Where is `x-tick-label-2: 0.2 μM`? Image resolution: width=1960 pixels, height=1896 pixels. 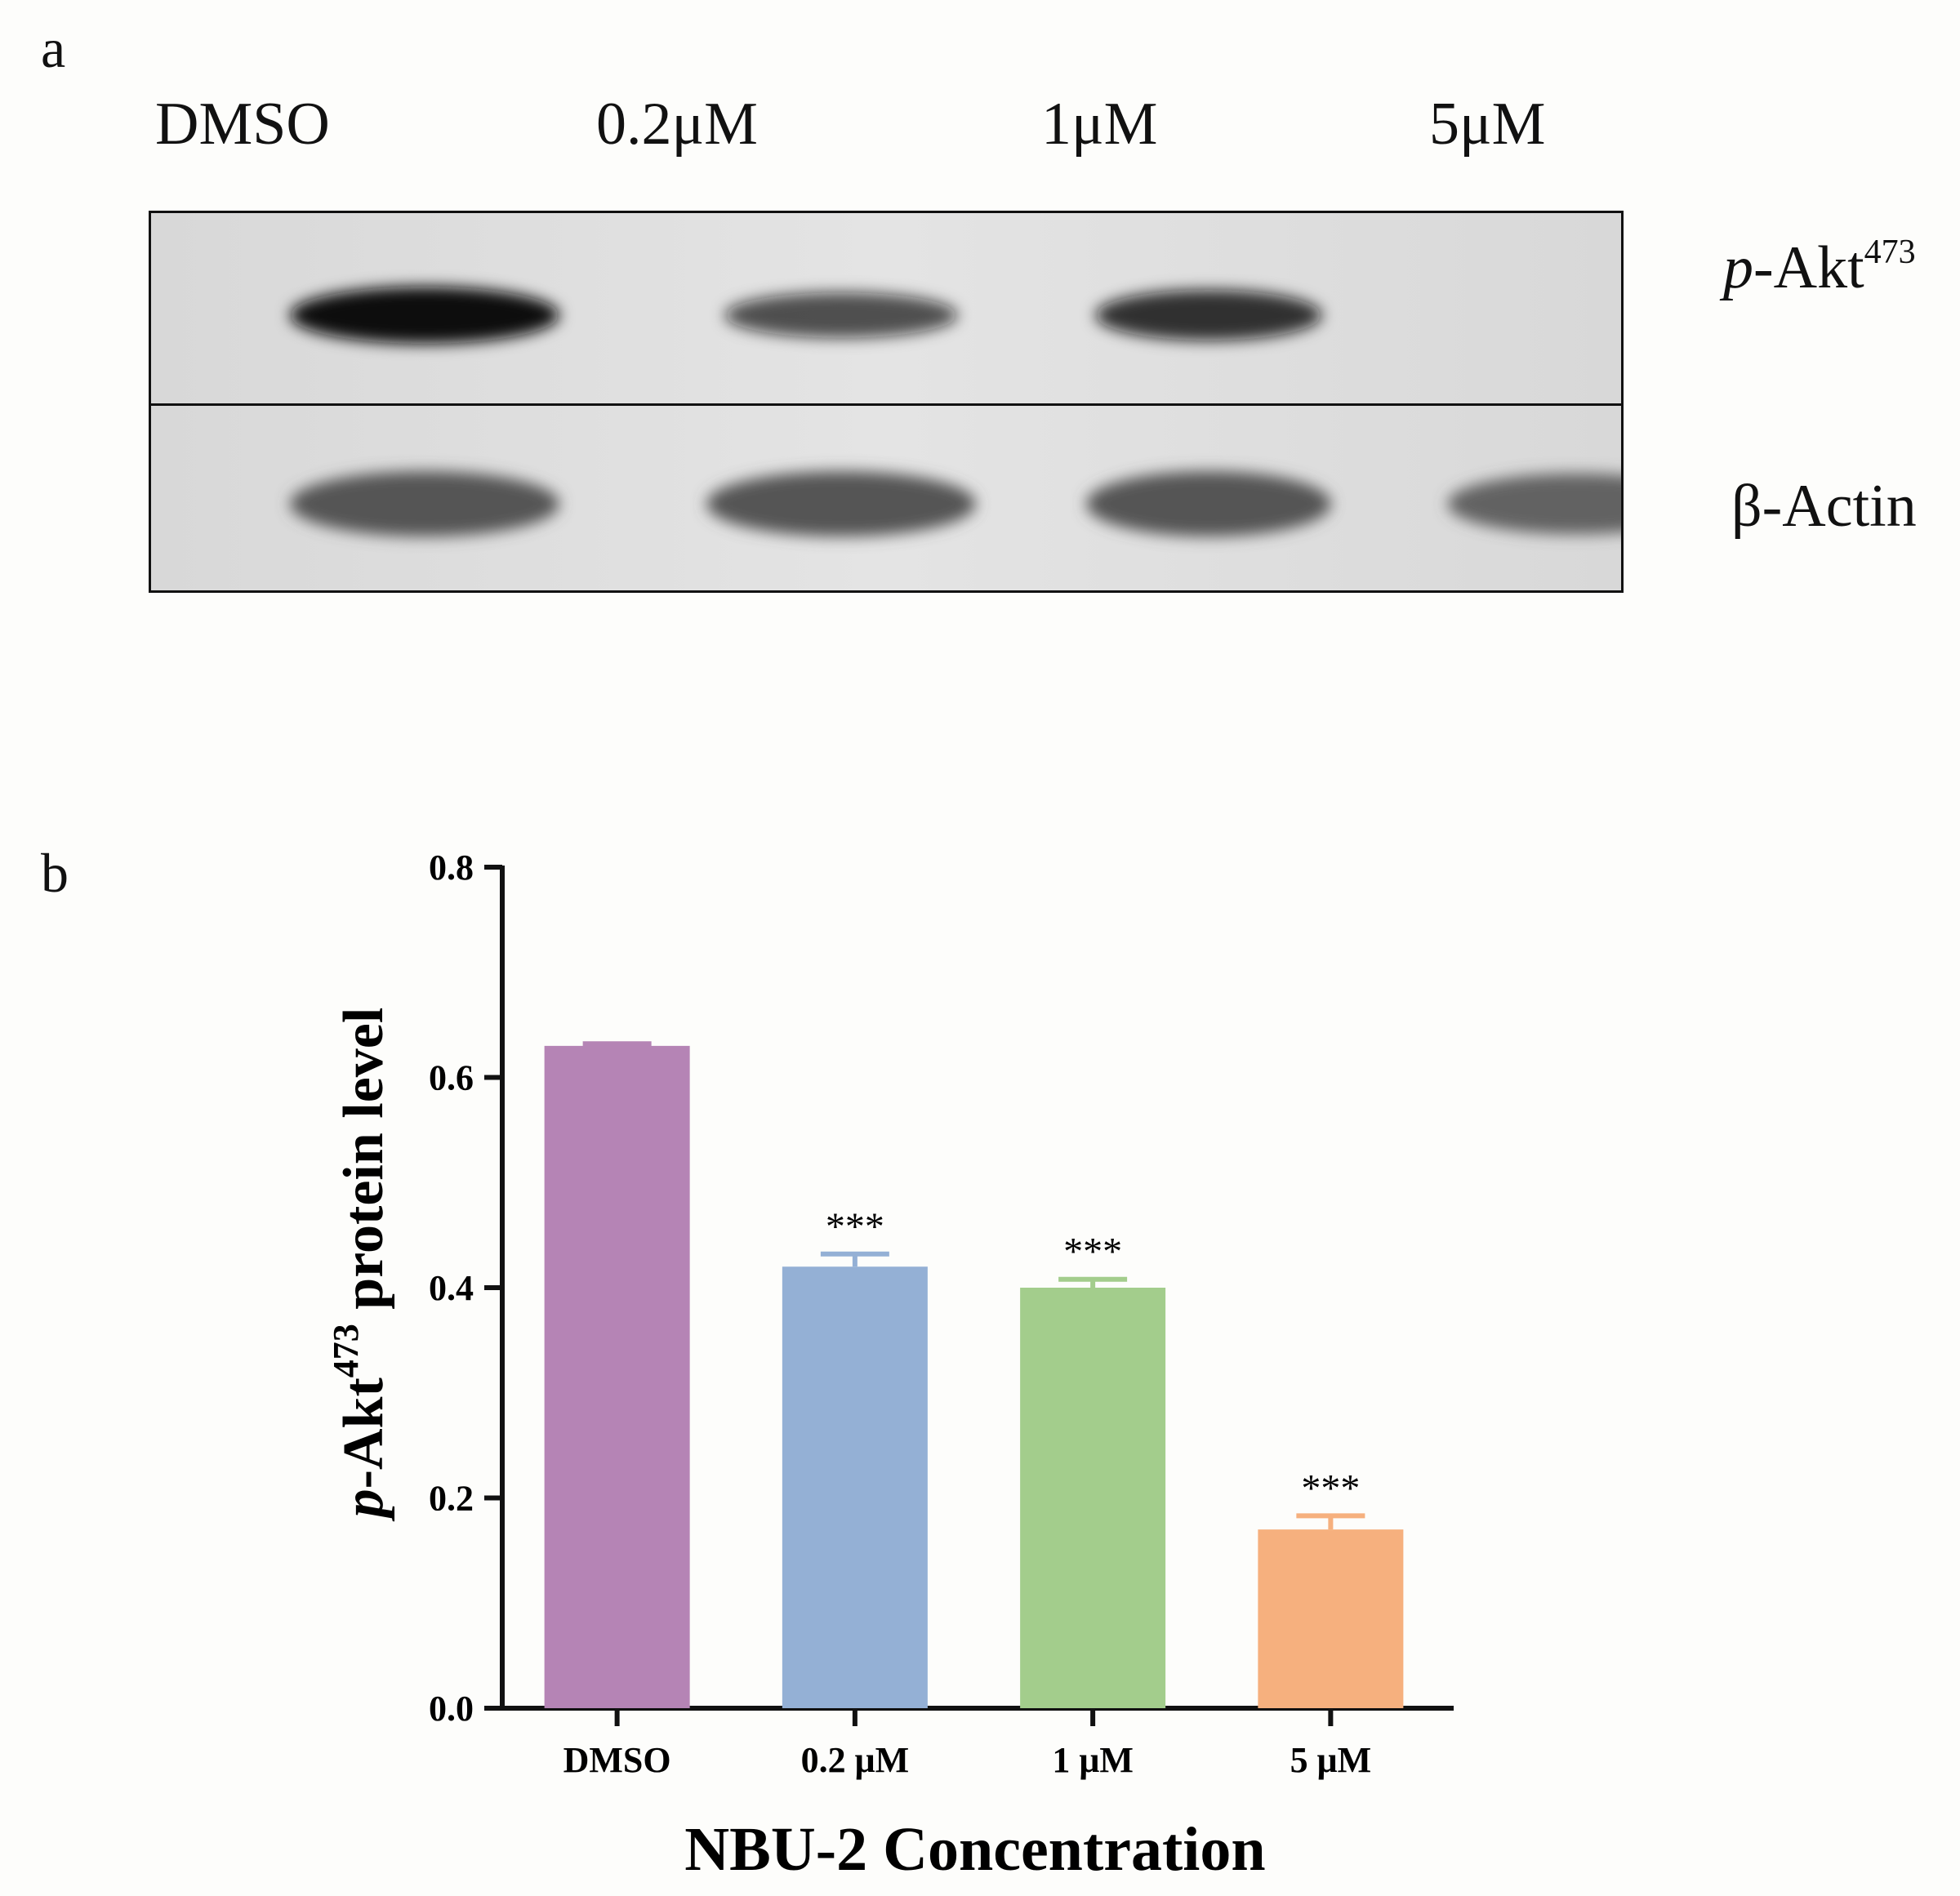
x-tick-label-2: 0.2 μM is located at coordinates (855, 1760).